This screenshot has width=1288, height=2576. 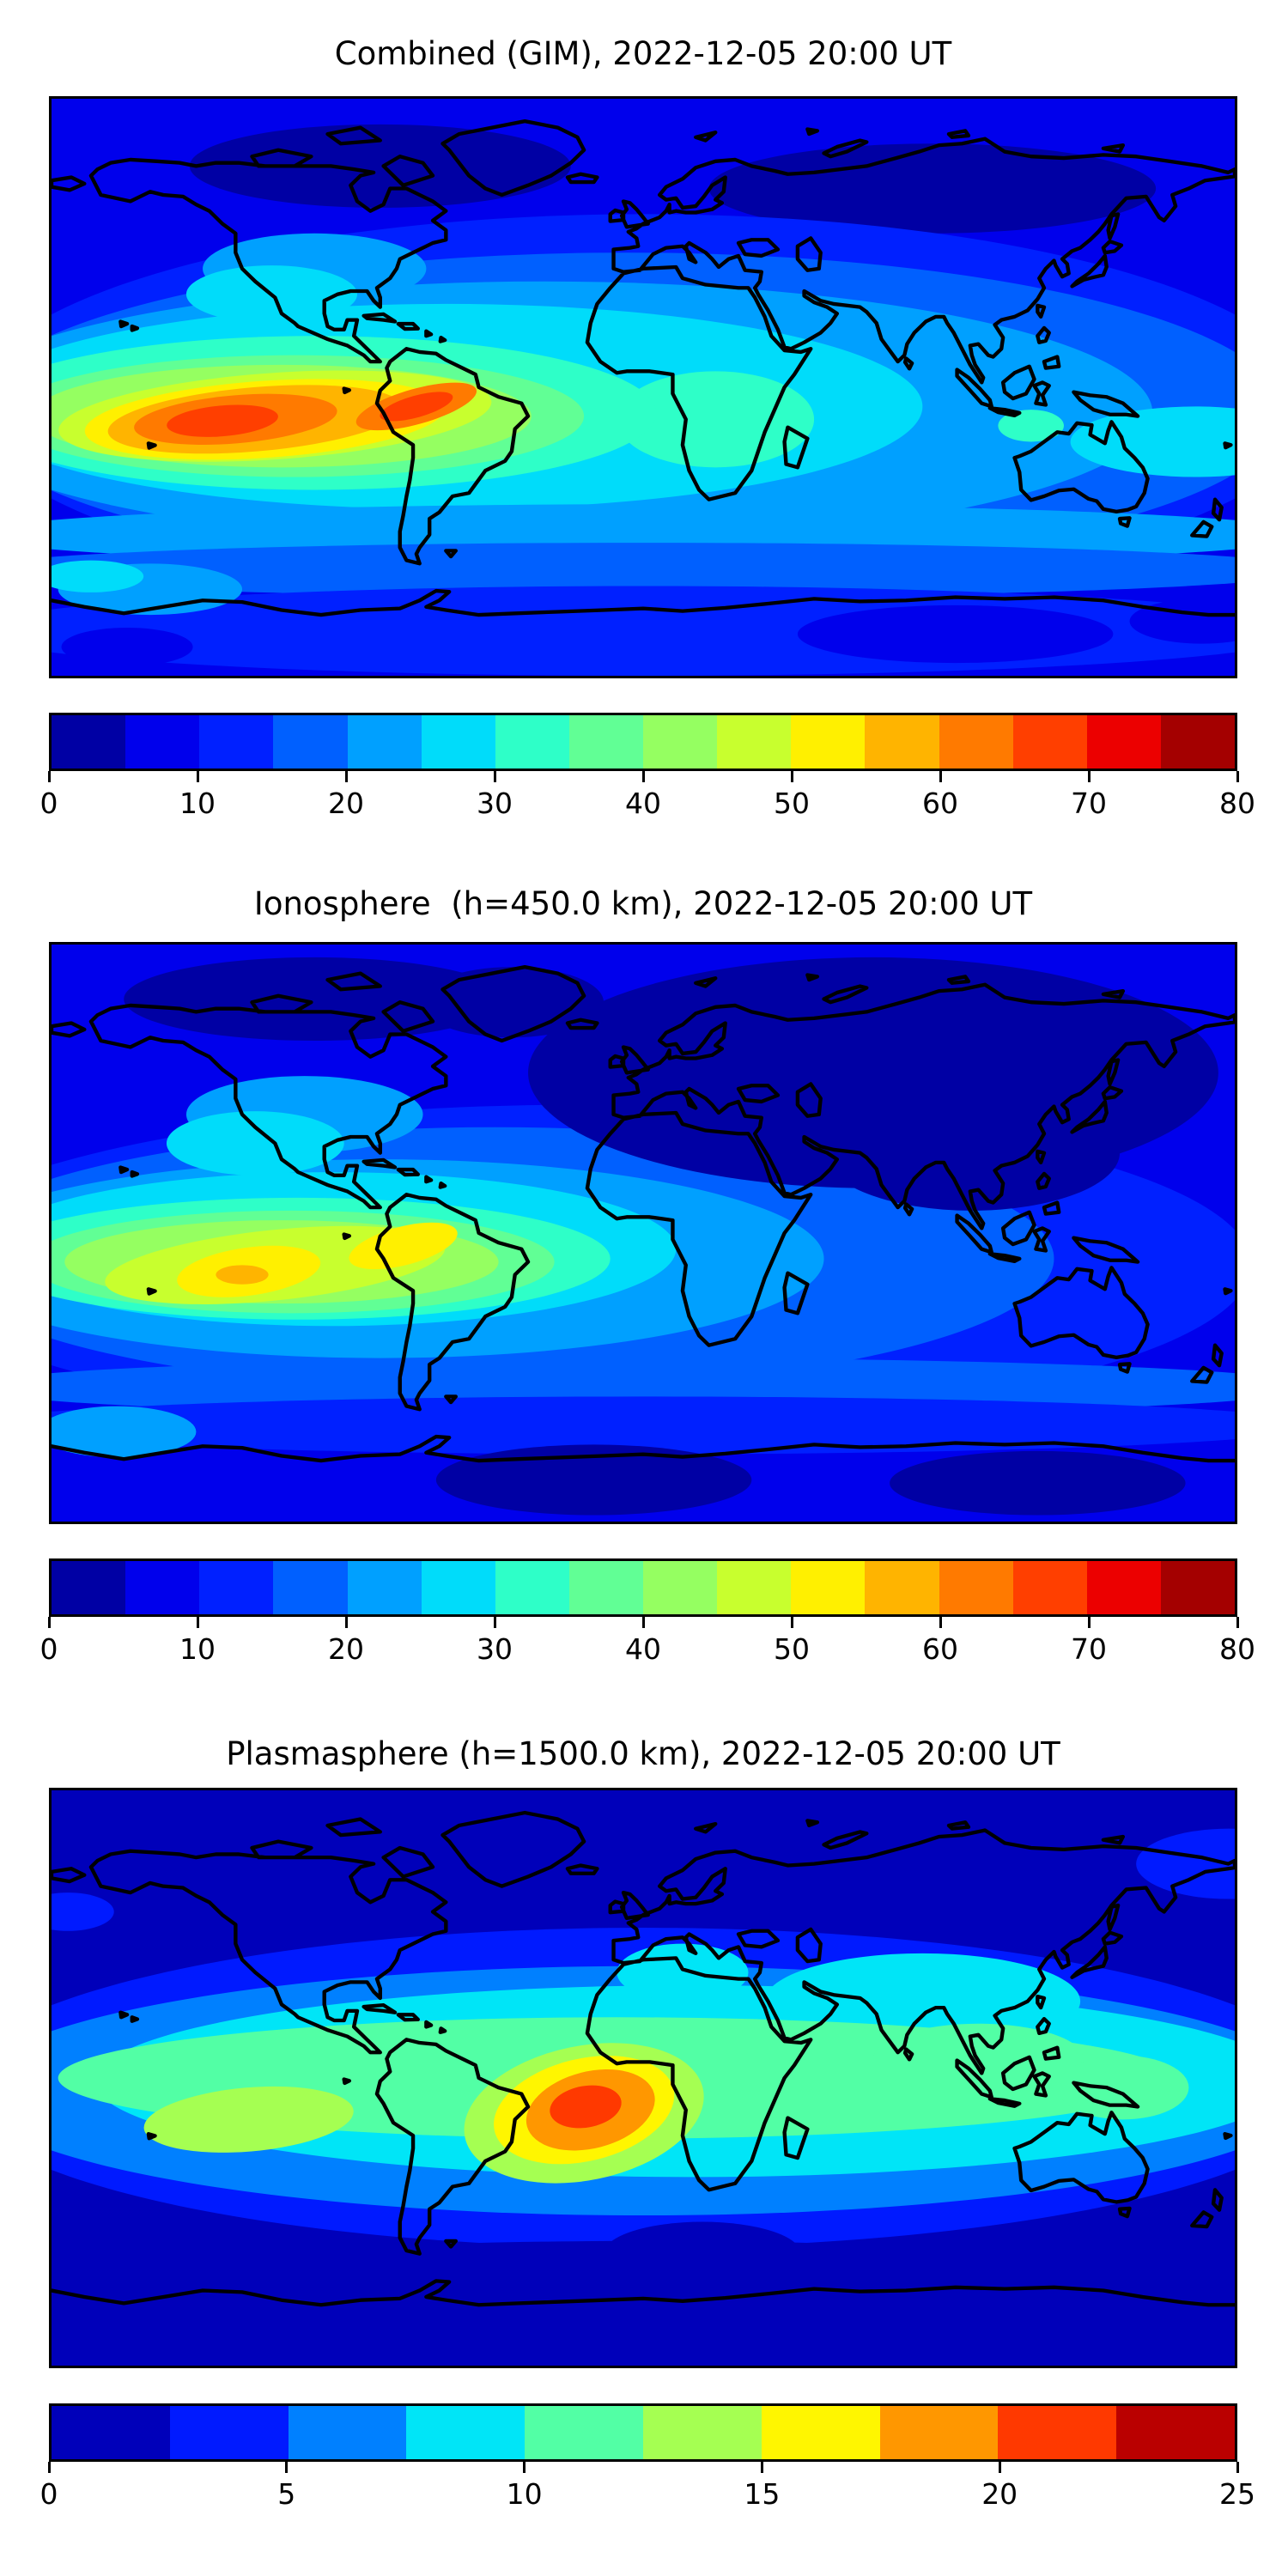 I want to click on colorbar-tick-label: 25, so click(x=1237, y=2494).